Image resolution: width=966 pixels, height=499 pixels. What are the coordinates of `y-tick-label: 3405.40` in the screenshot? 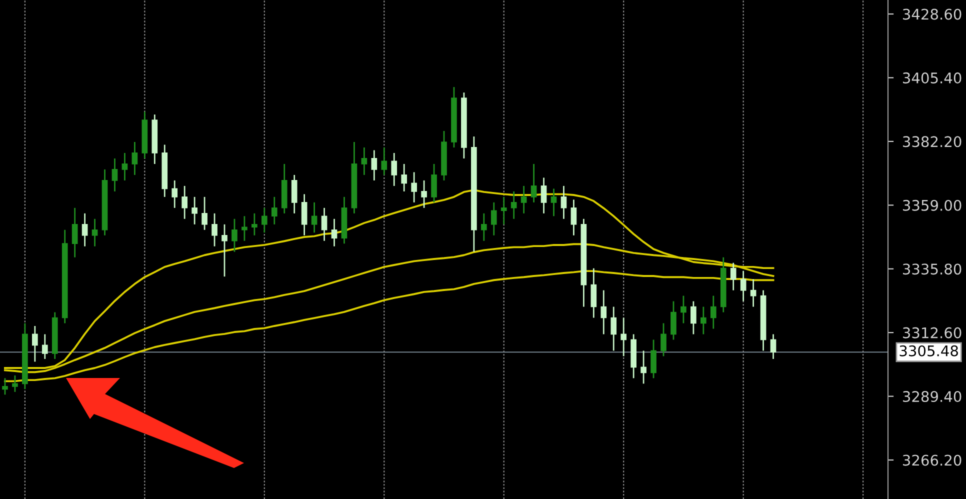 It's located at (932, 78).